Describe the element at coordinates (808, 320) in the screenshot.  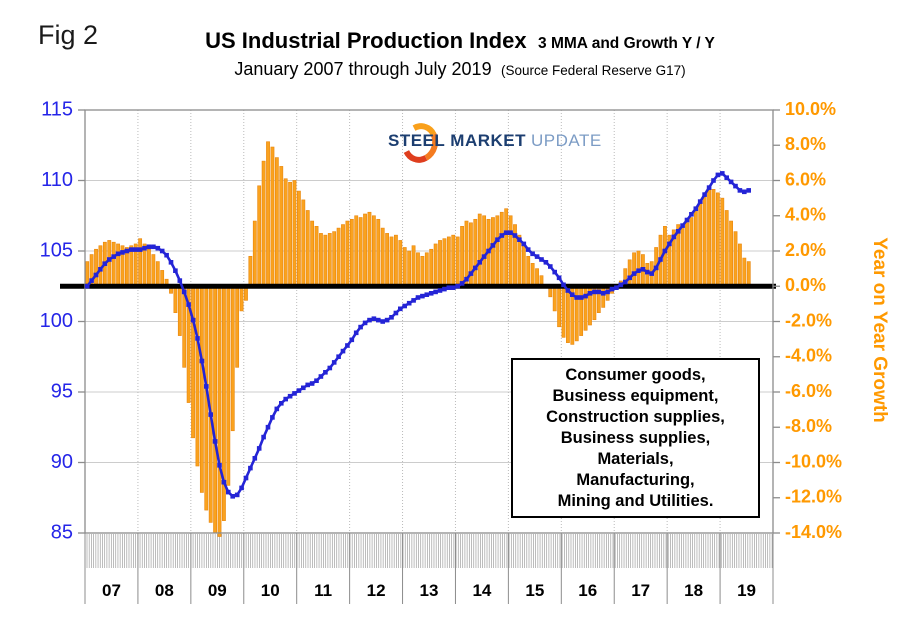
I see `right-axis-label: -2.0%` at that location.